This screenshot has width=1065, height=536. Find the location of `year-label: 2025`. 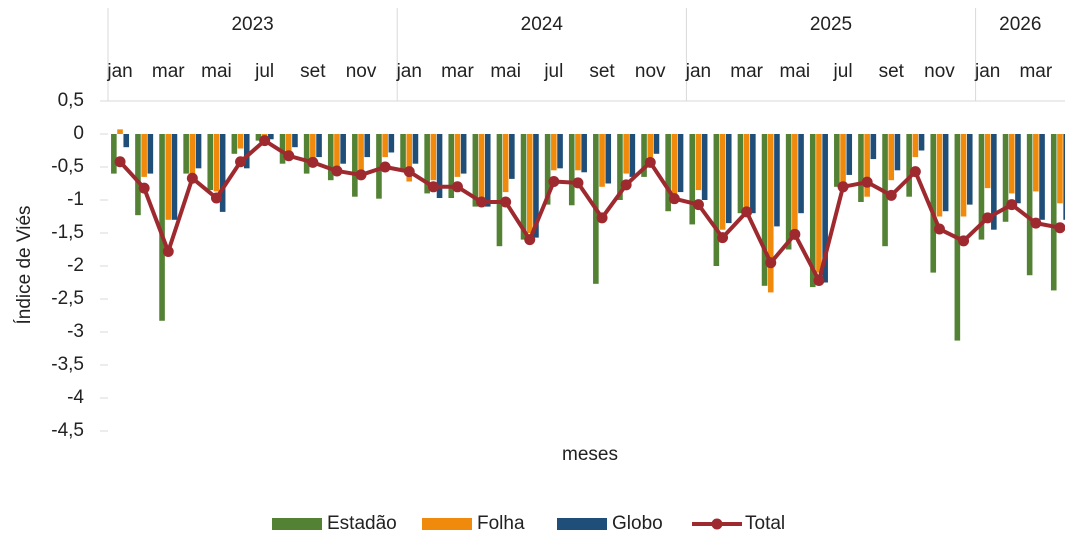

year-label: 2025 is located at coordinates (831, 24).